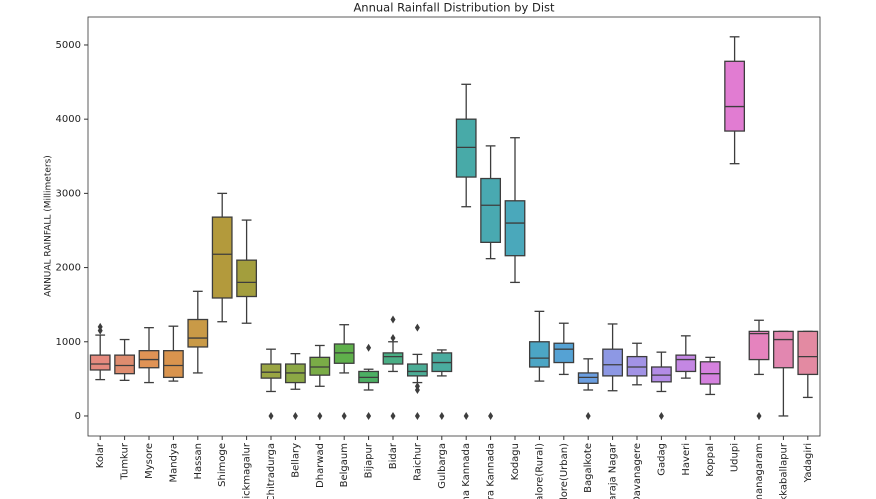 The image size is (876, 499). Describe the element at coordinates (661, 459) in the screenshot. I see `x-tick-label: Gadag` at that location.